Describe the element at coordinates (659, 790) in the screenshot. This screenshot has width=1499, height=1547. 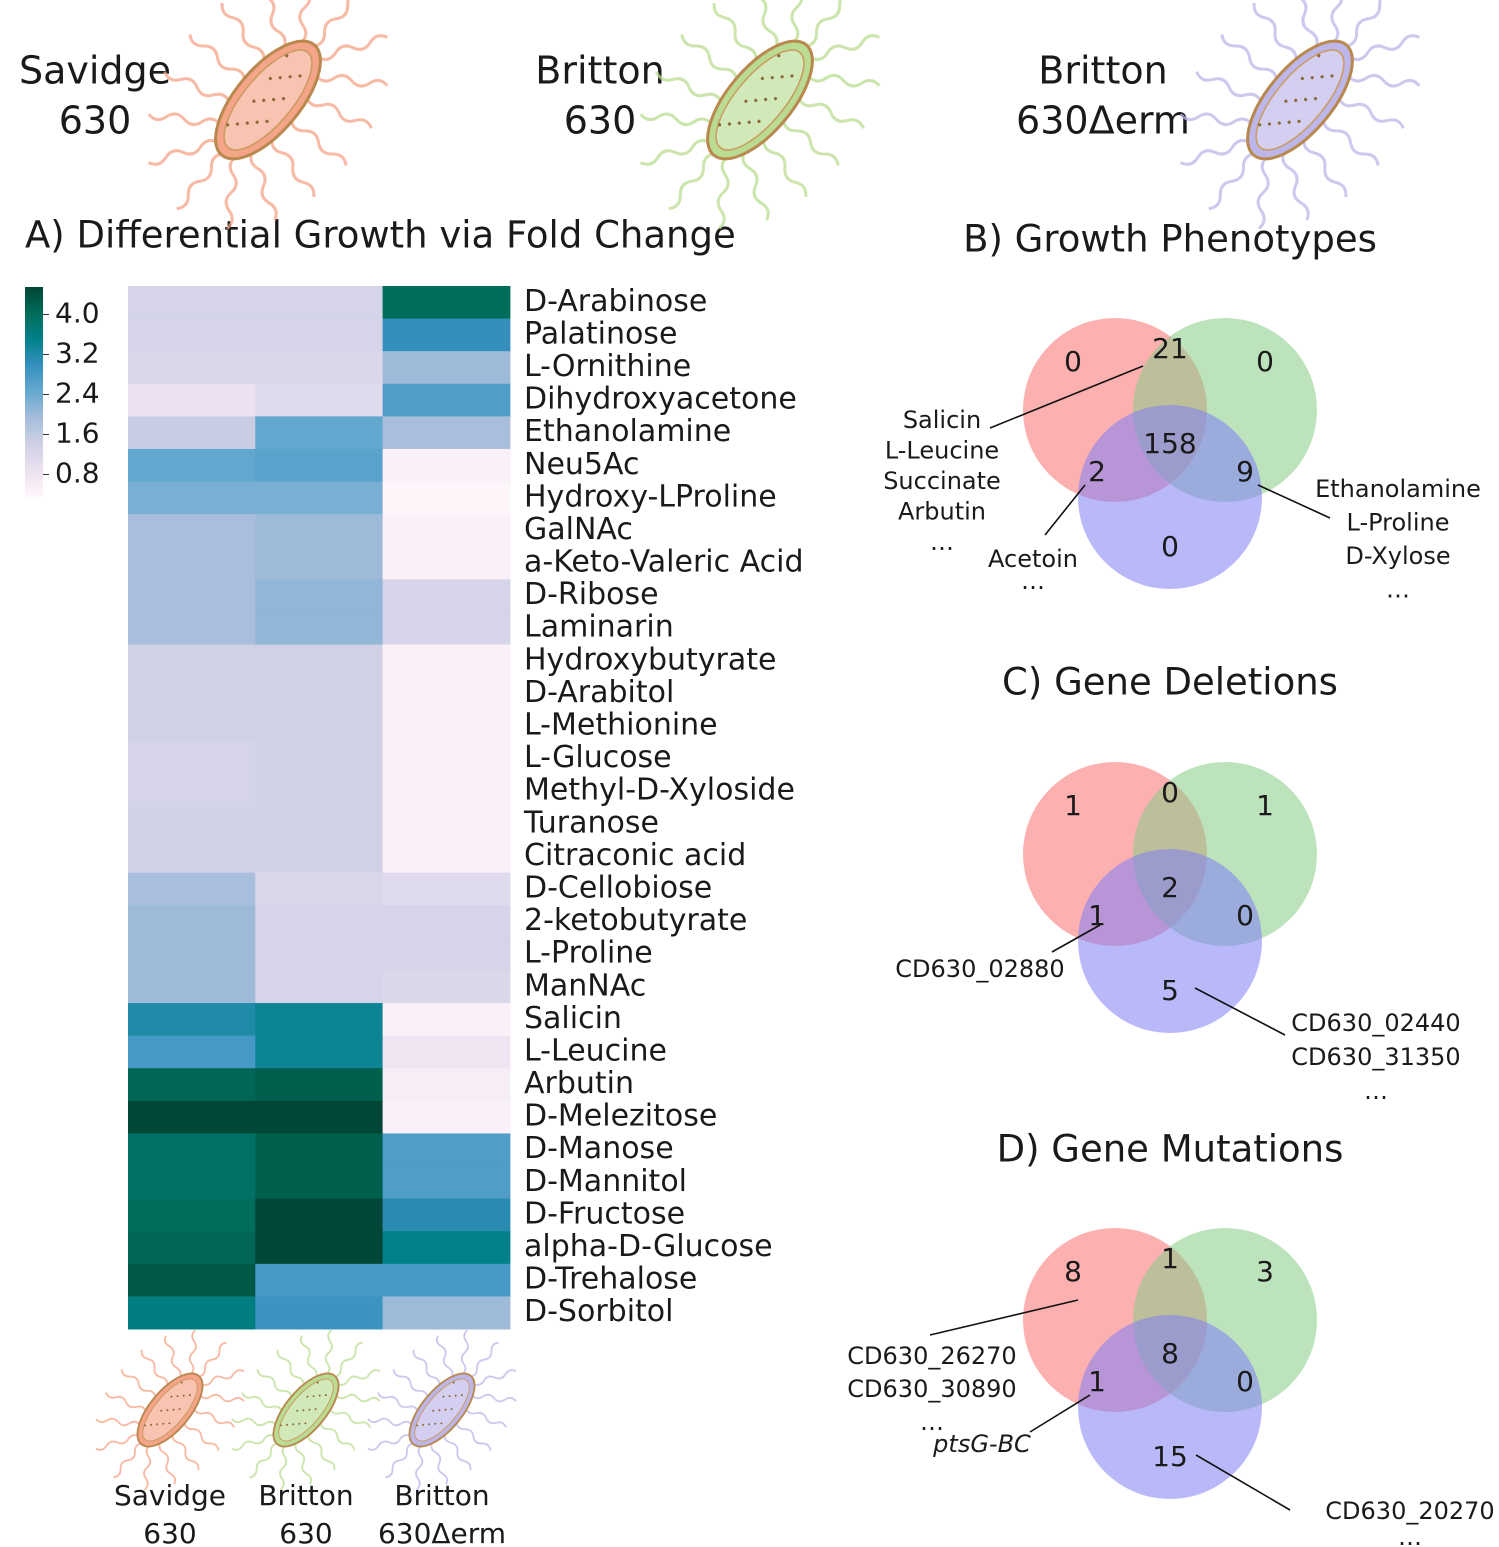
I see `row-label: Methyl-D-Xyloside` at that location.